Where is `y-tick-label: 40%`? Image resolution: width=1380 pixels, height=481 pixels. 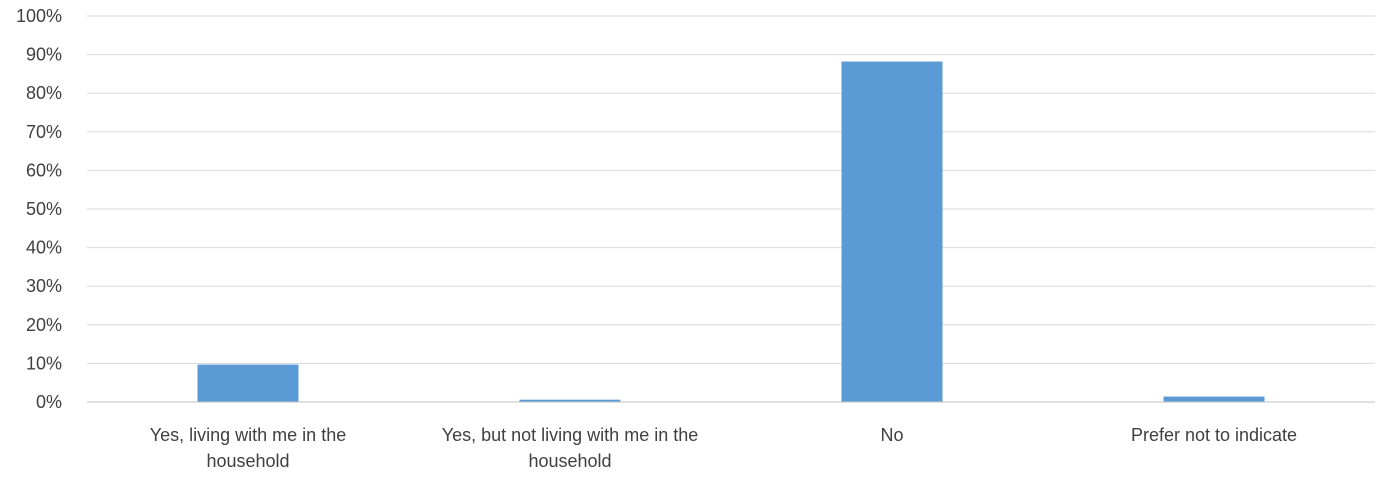 y-tick-label: 40% is located at coordinates (44, 248).